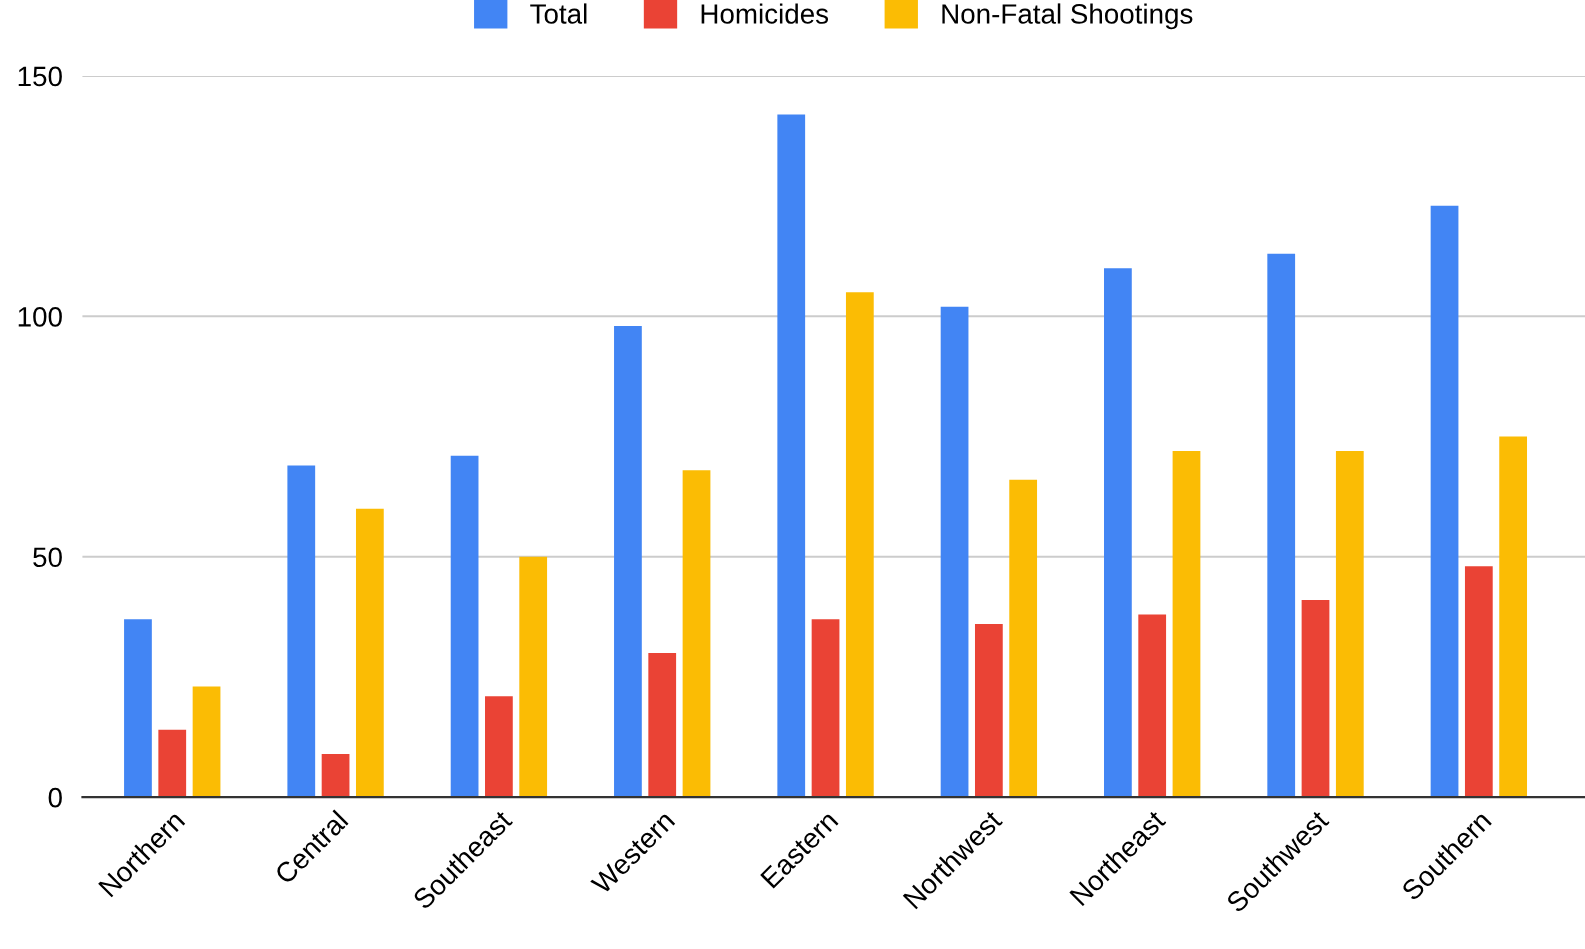 The width and height of the screenshot is (1585, 949). What do you see at coordinates (40, 76) in the screenshot?
I see `y-tick-label: 150` at bounding box center [40, 76].